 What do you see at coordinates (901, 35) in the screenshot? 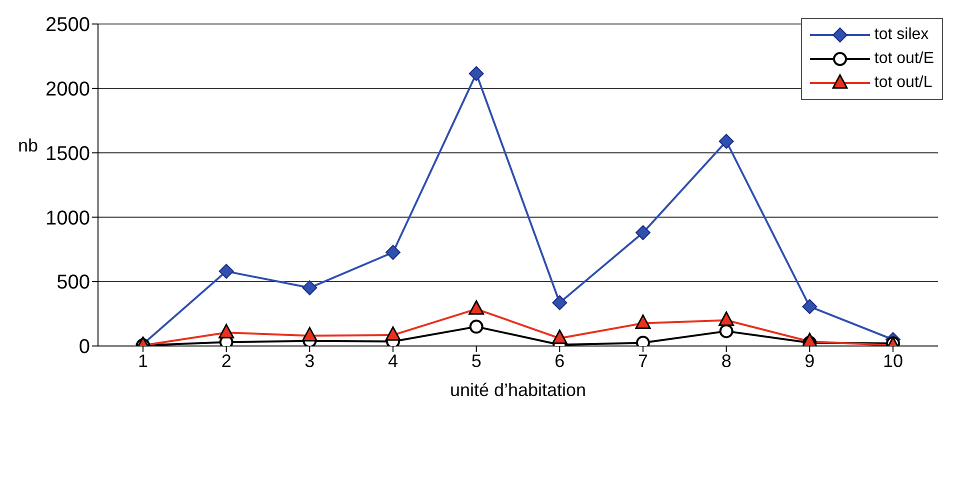
I see `legend-label: tot silex` at bounding box center [901, 35].